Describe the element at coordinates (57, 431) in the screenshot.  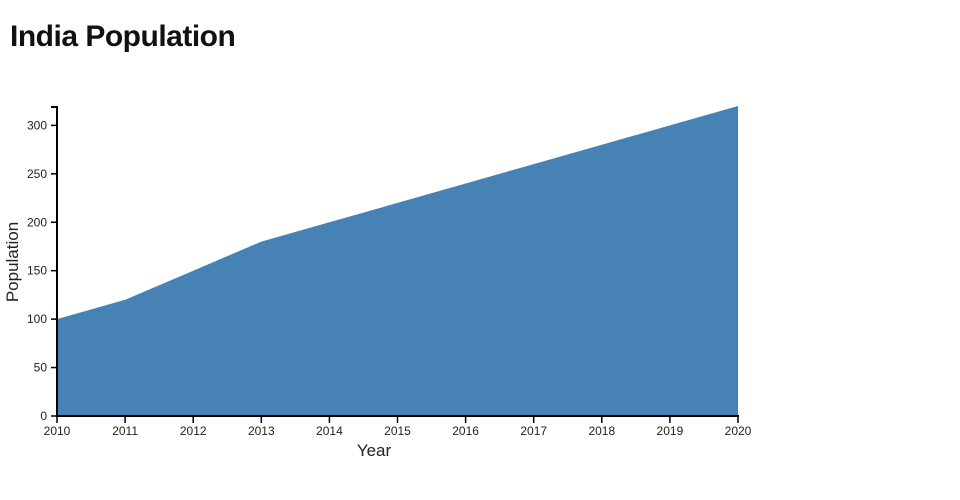
I see `x-tick-label: 2010` at that location.